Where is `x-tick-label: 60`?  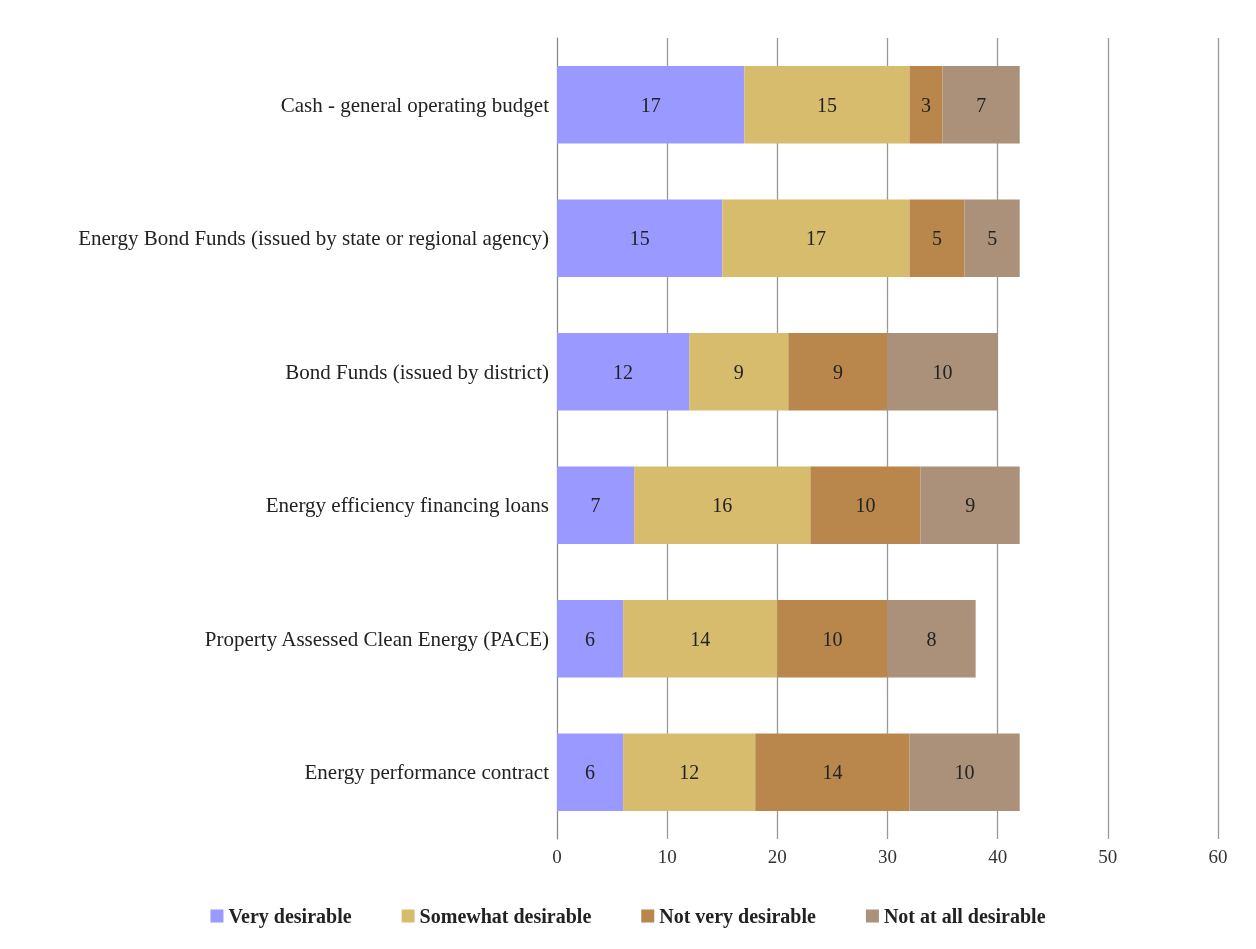
x-tick-label: 60 is located at coordinates (1218, 856).